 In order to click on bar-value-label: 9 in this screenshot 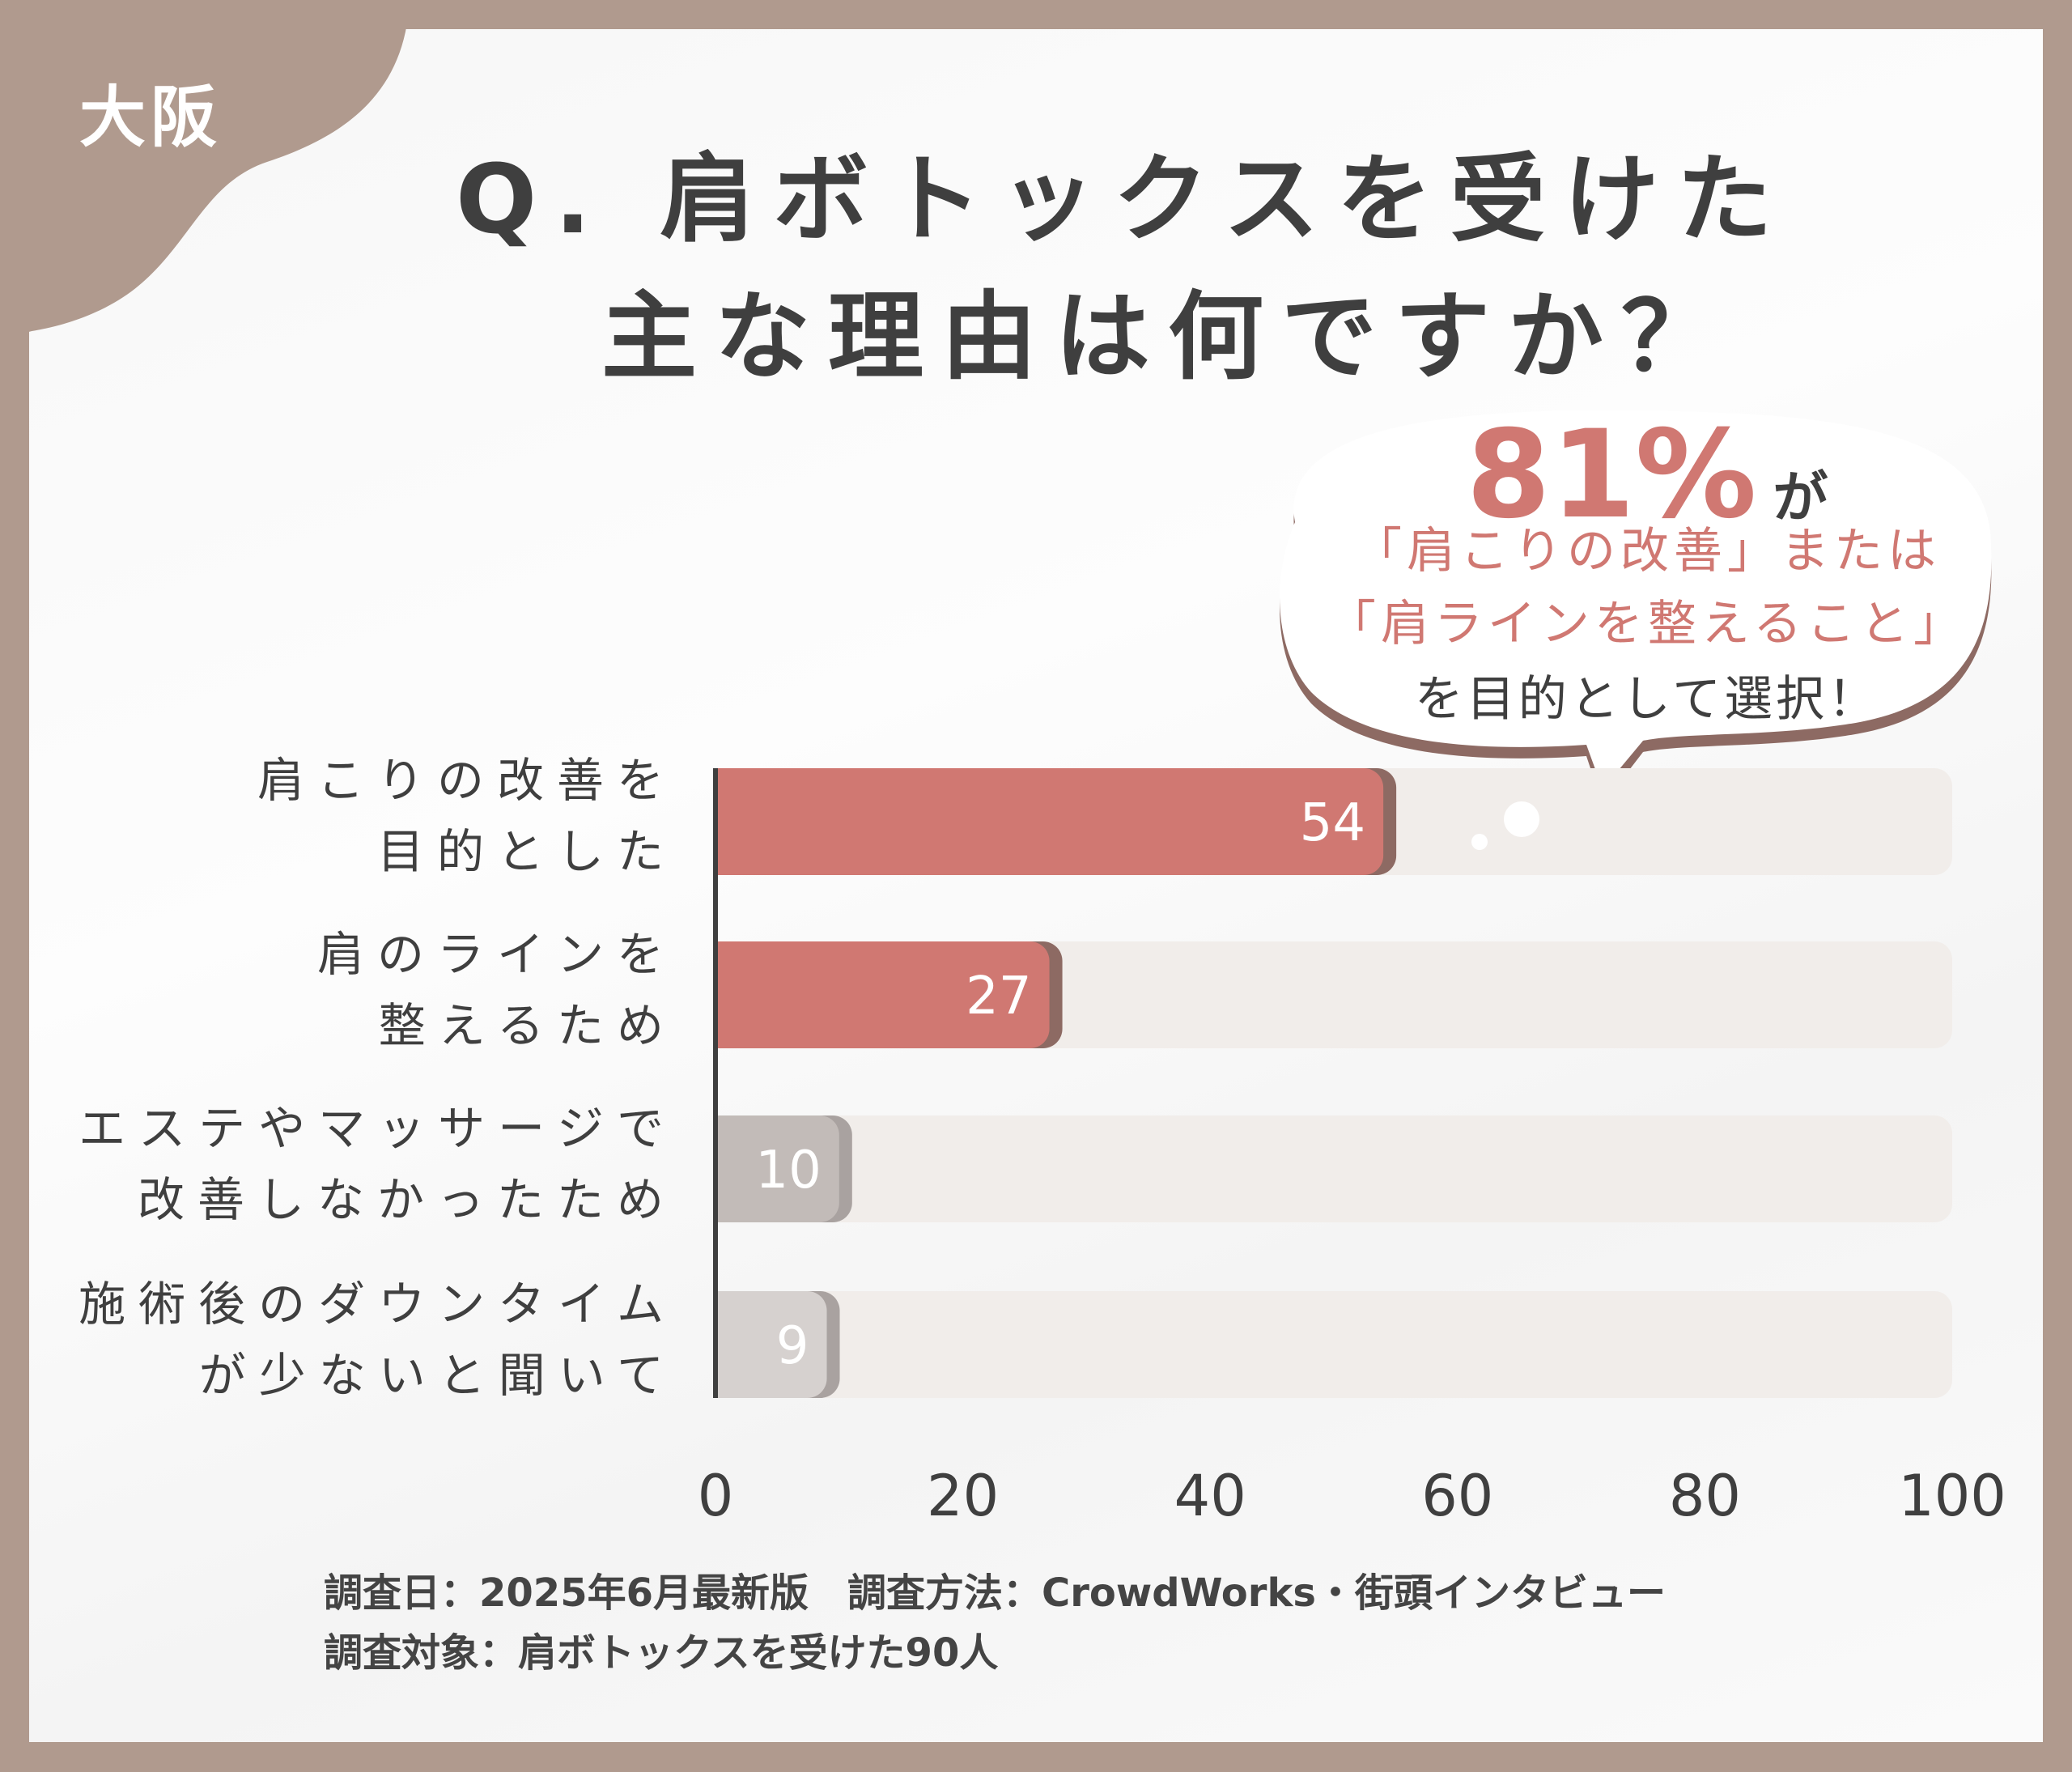, I will do `click(792, 1346)`.